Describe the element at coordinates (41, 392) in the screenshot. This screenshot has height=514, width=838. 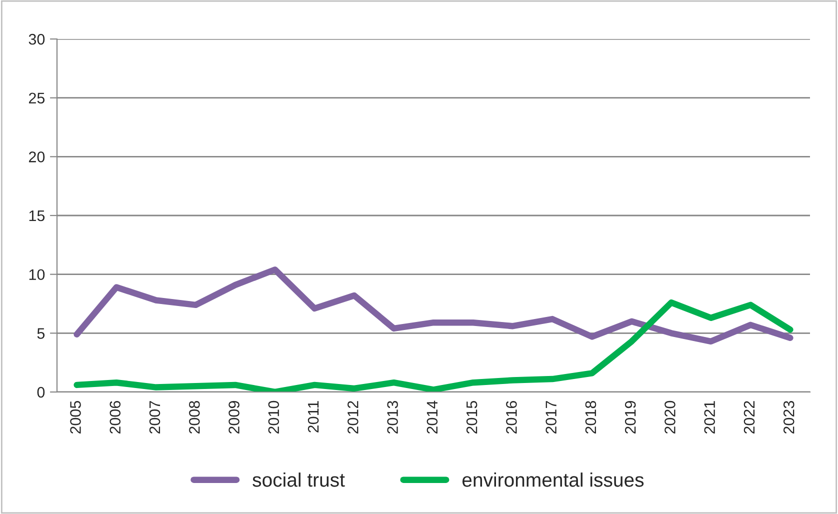
I see `y-tick-label: 0` at that location.